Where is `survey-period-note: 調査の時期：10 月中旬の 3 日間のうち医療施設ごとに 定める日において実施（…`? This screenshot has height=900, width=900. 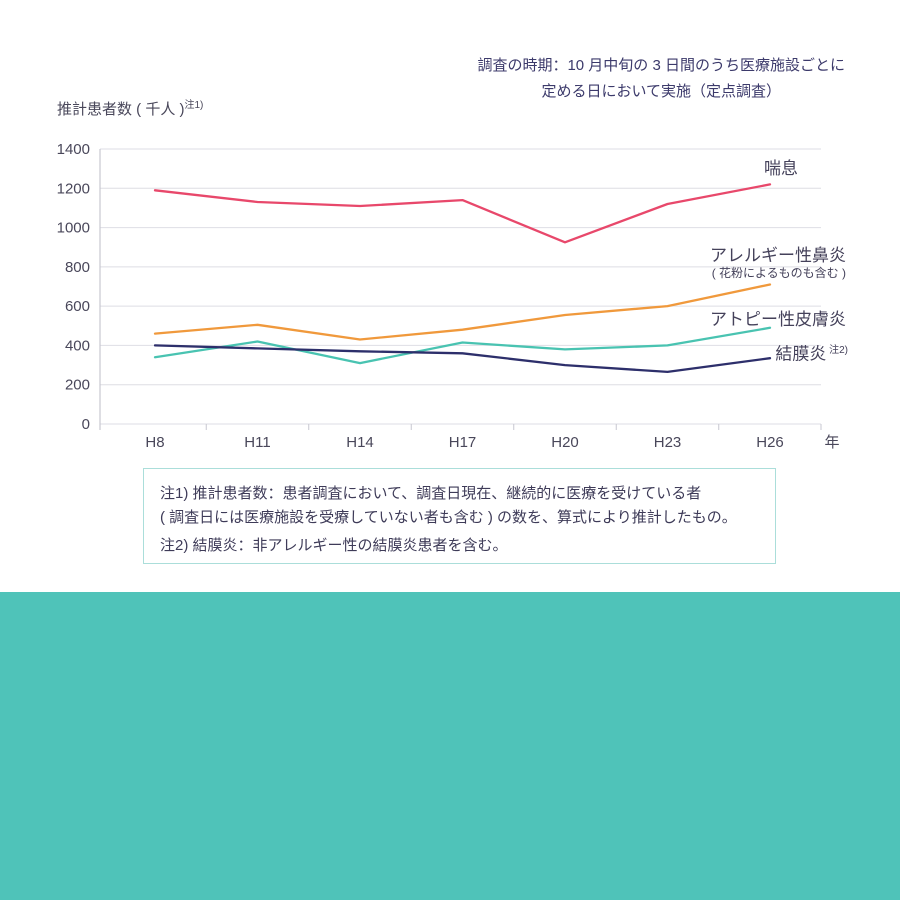
survey-period-note: 調査の時期：10 月中旬の 3 日間のうち医療施設ごとに 定める日において実施（… is located at coordinates (661, 79).